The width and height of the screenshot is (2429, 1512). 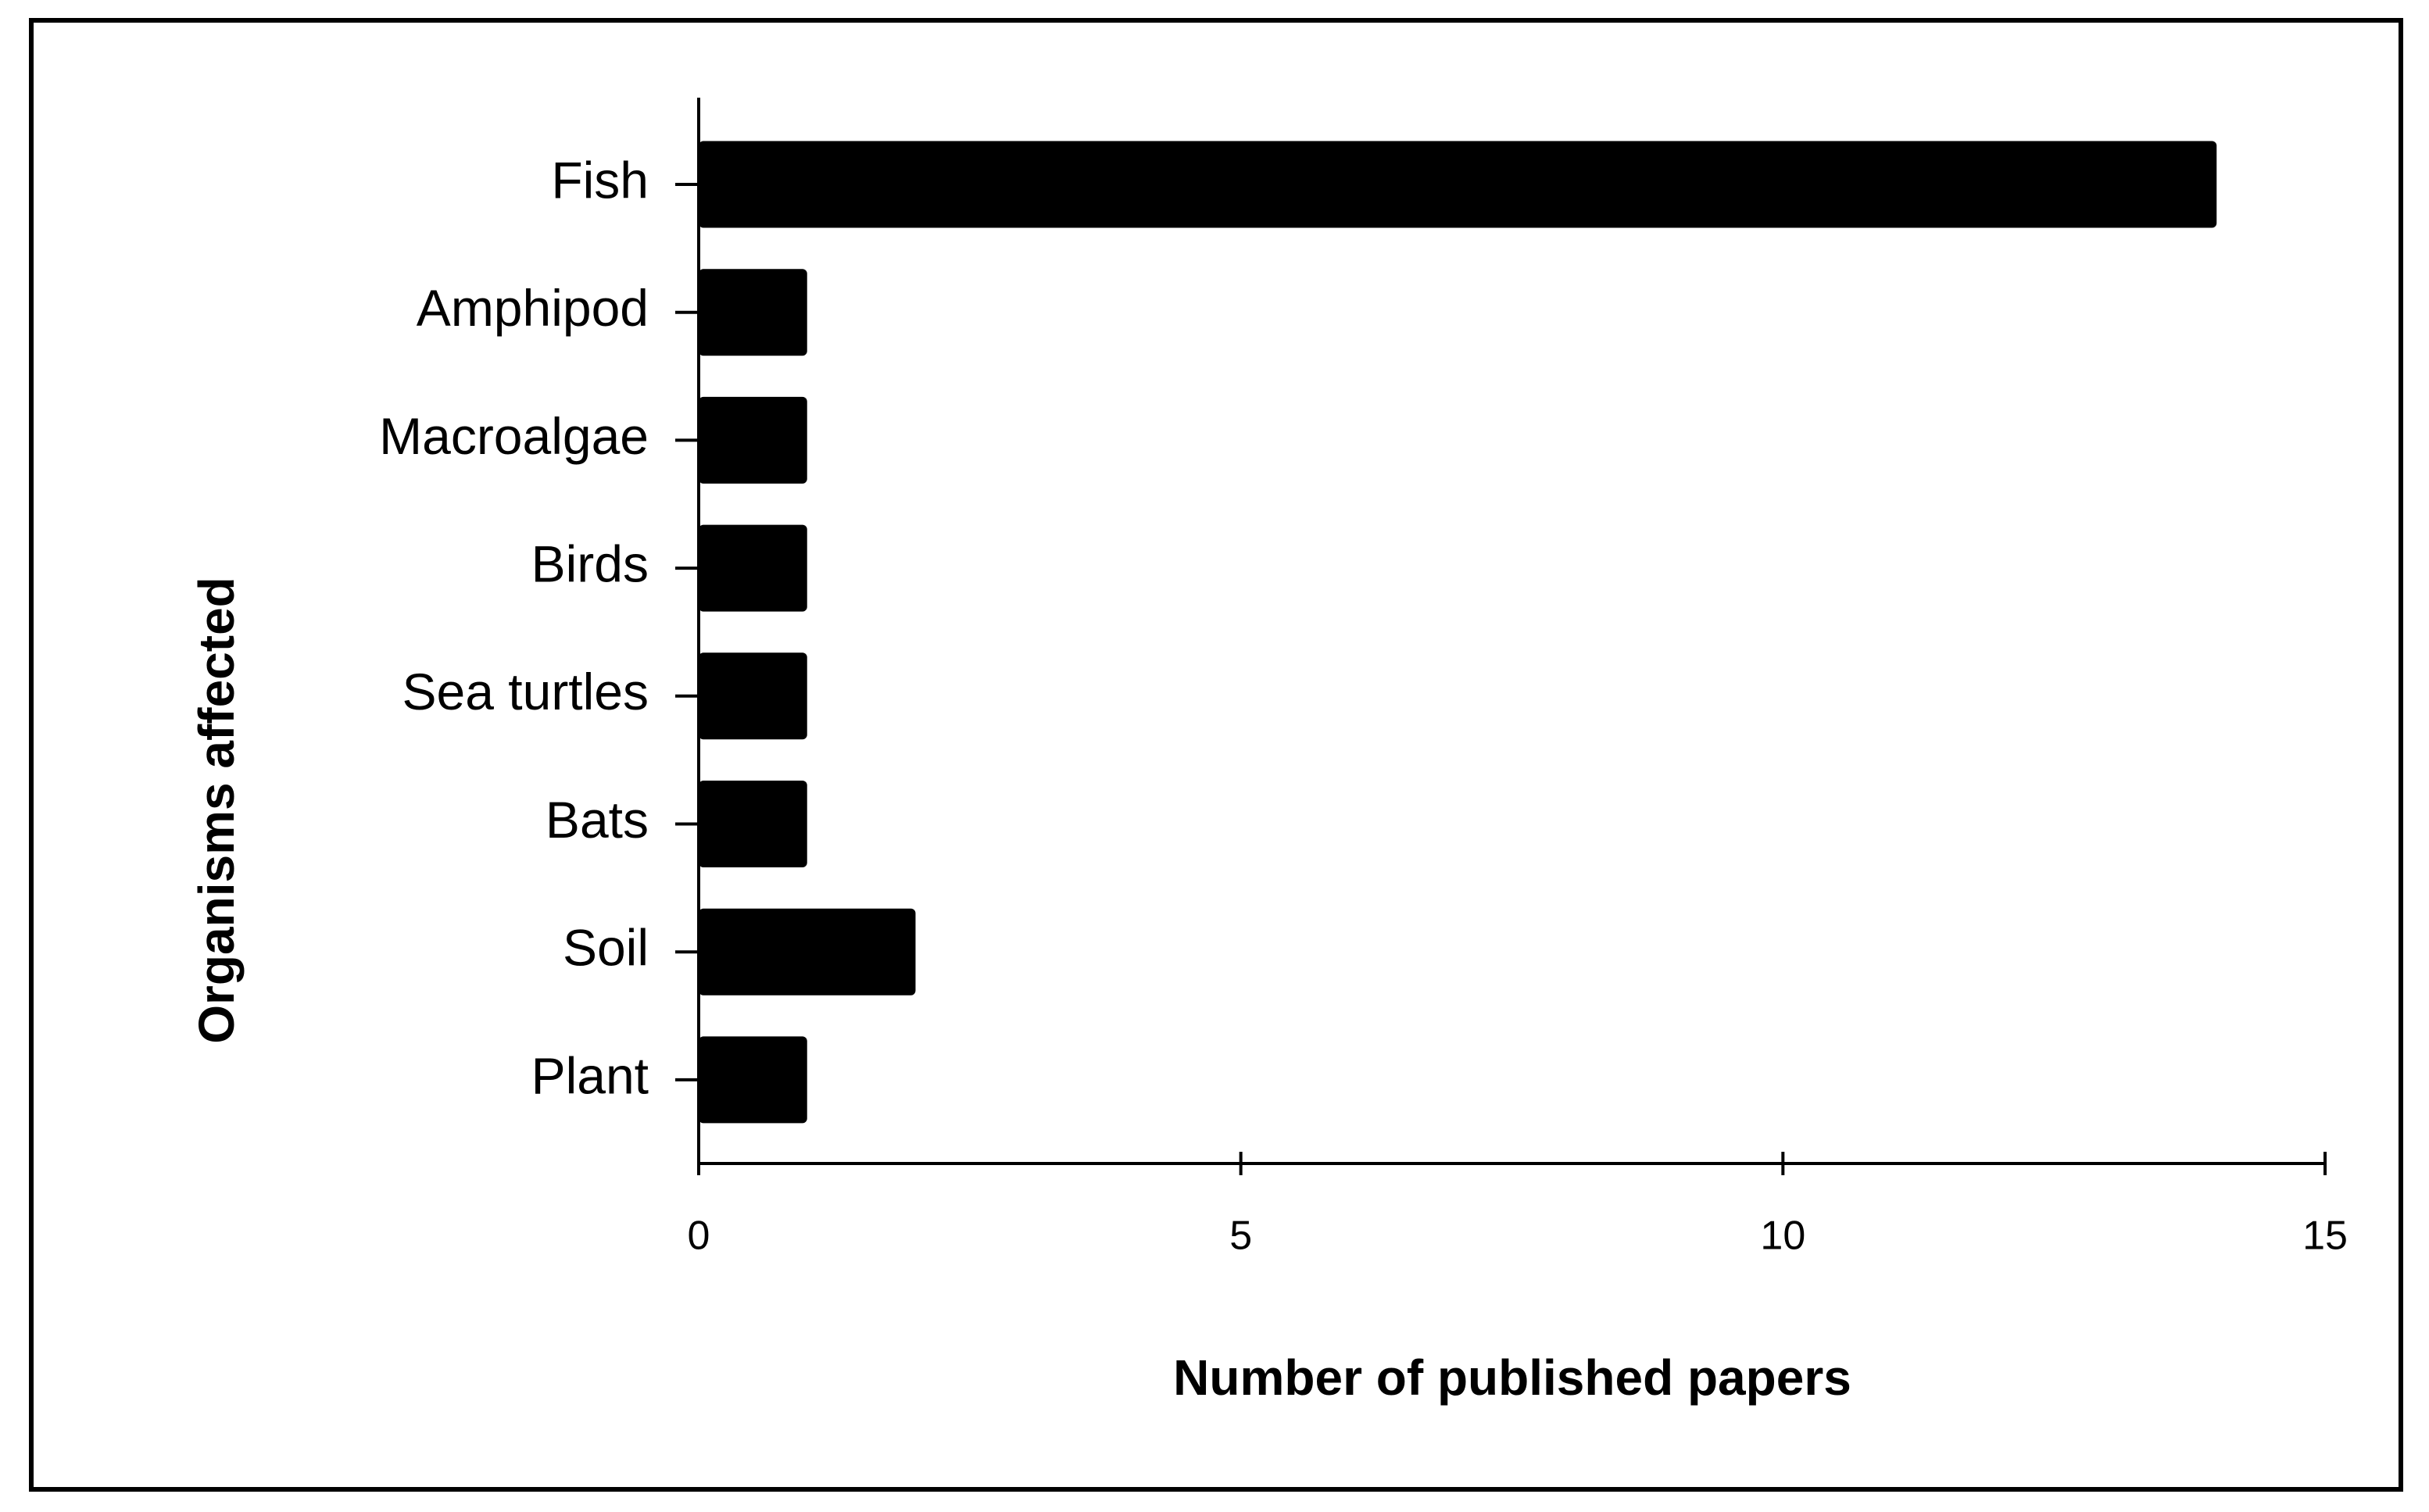 I want to click on x-tick-label: 5, so click(x=1240, y=1236).